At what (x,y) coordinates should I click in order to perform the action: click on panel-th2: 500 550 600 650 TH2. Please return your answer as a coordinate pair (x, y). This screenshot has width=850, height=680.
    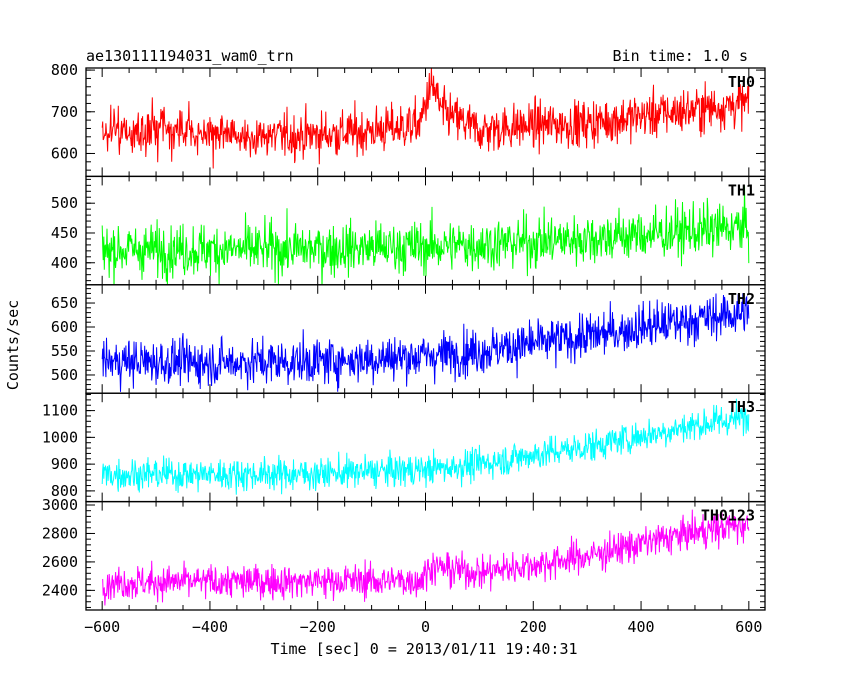
    Looking at the image, I should click on (408, 339).